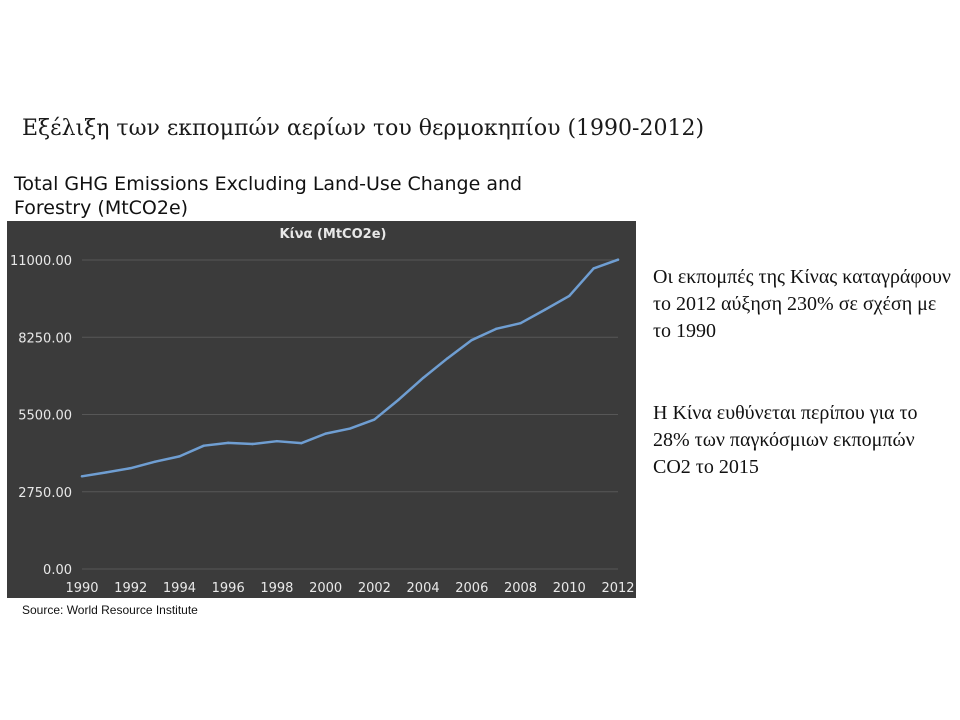  Describe the element at coordinates (325, 588) in the screenshot. I see `x-tick-label: 2000` at that location.